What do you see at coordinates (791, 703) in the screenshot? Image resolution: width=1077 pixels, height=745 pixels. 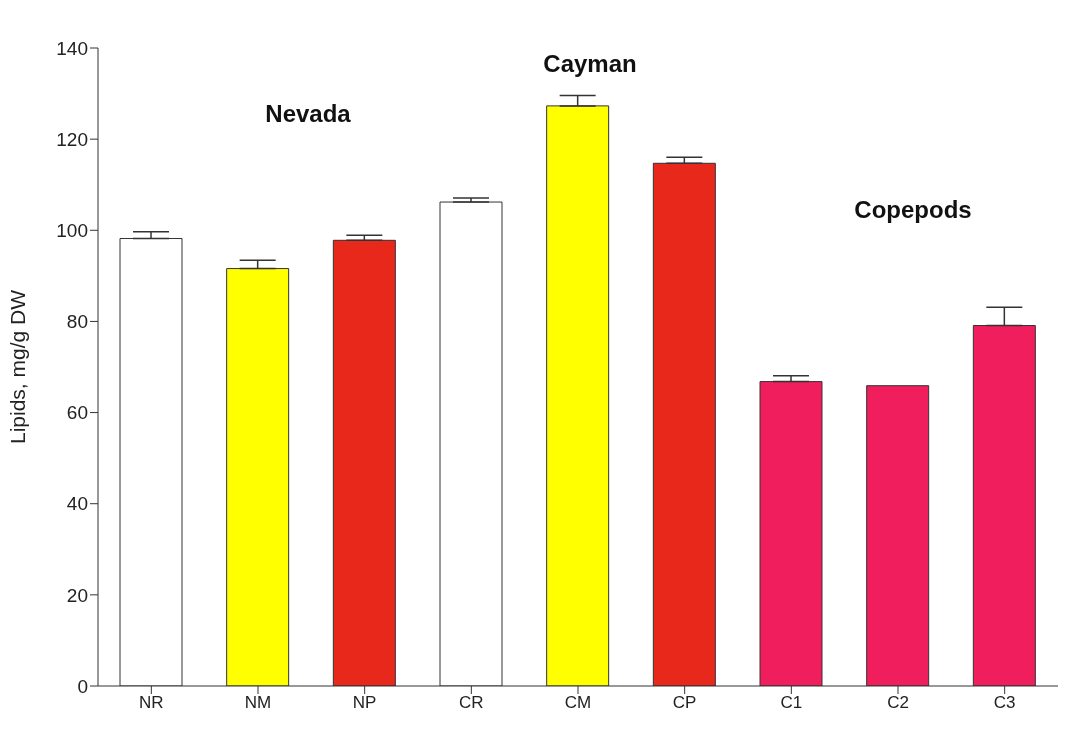 I see `x-tick-label: C1` at bounding box center [791, 703].